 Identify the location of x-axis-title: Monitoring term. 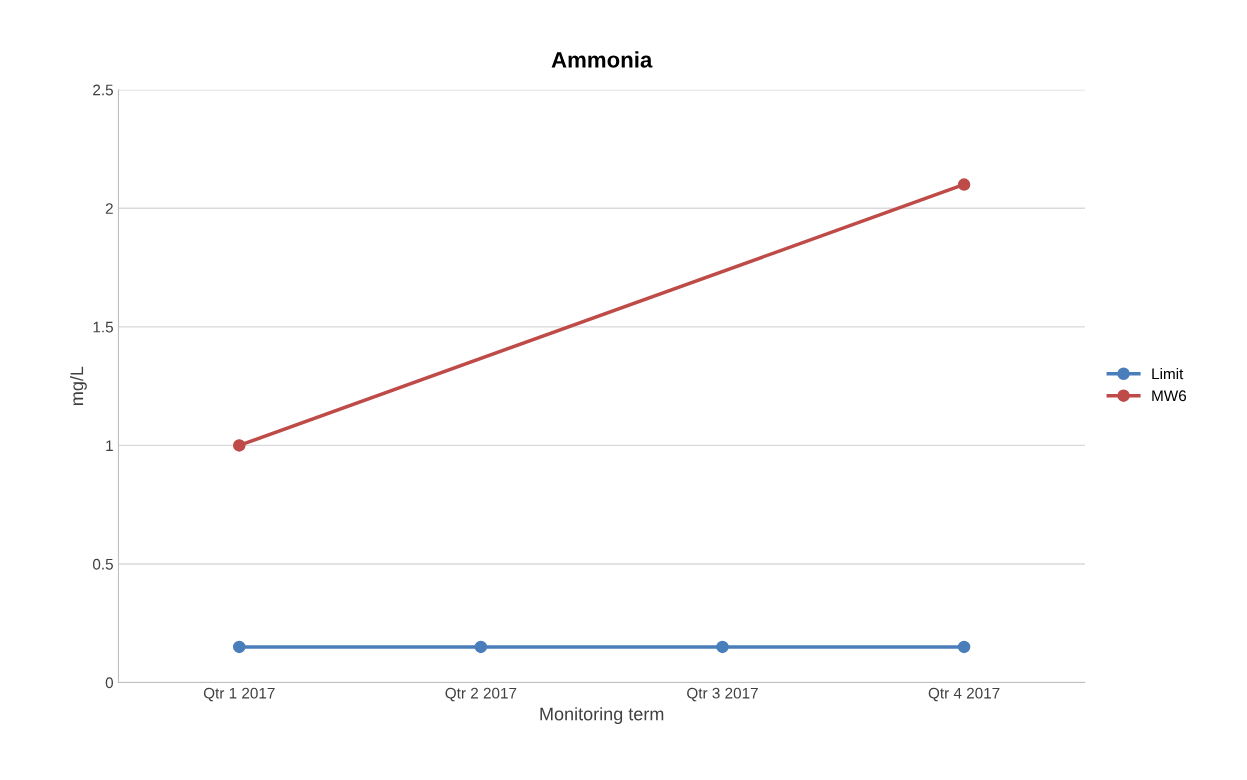
(602, 715).